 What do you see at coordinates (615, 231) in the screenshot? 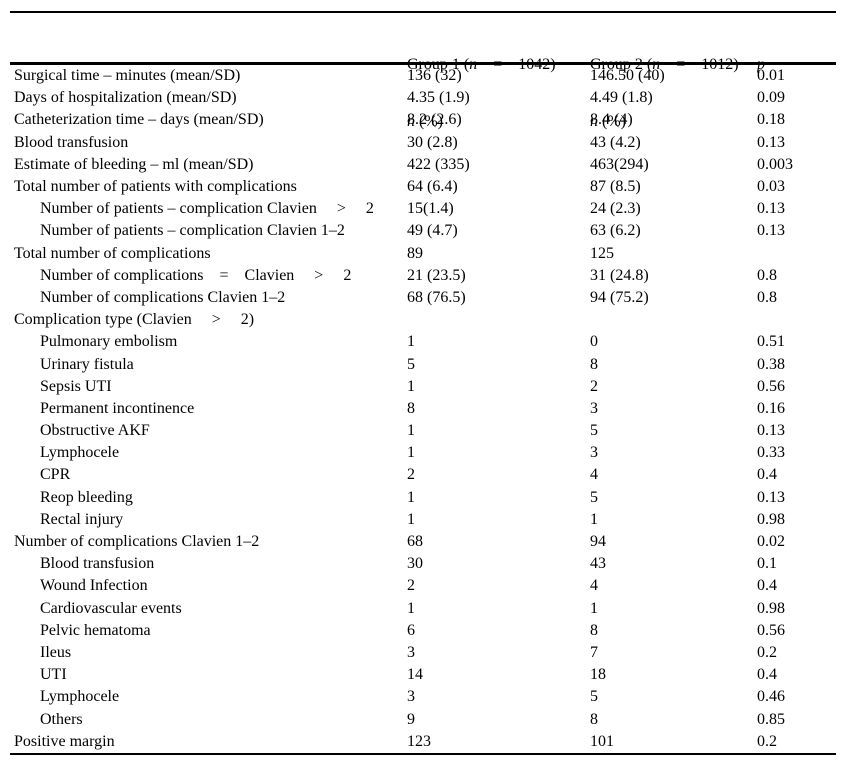
I see `group2-value: 63 (6.2)` at bounding box center [615, 231].